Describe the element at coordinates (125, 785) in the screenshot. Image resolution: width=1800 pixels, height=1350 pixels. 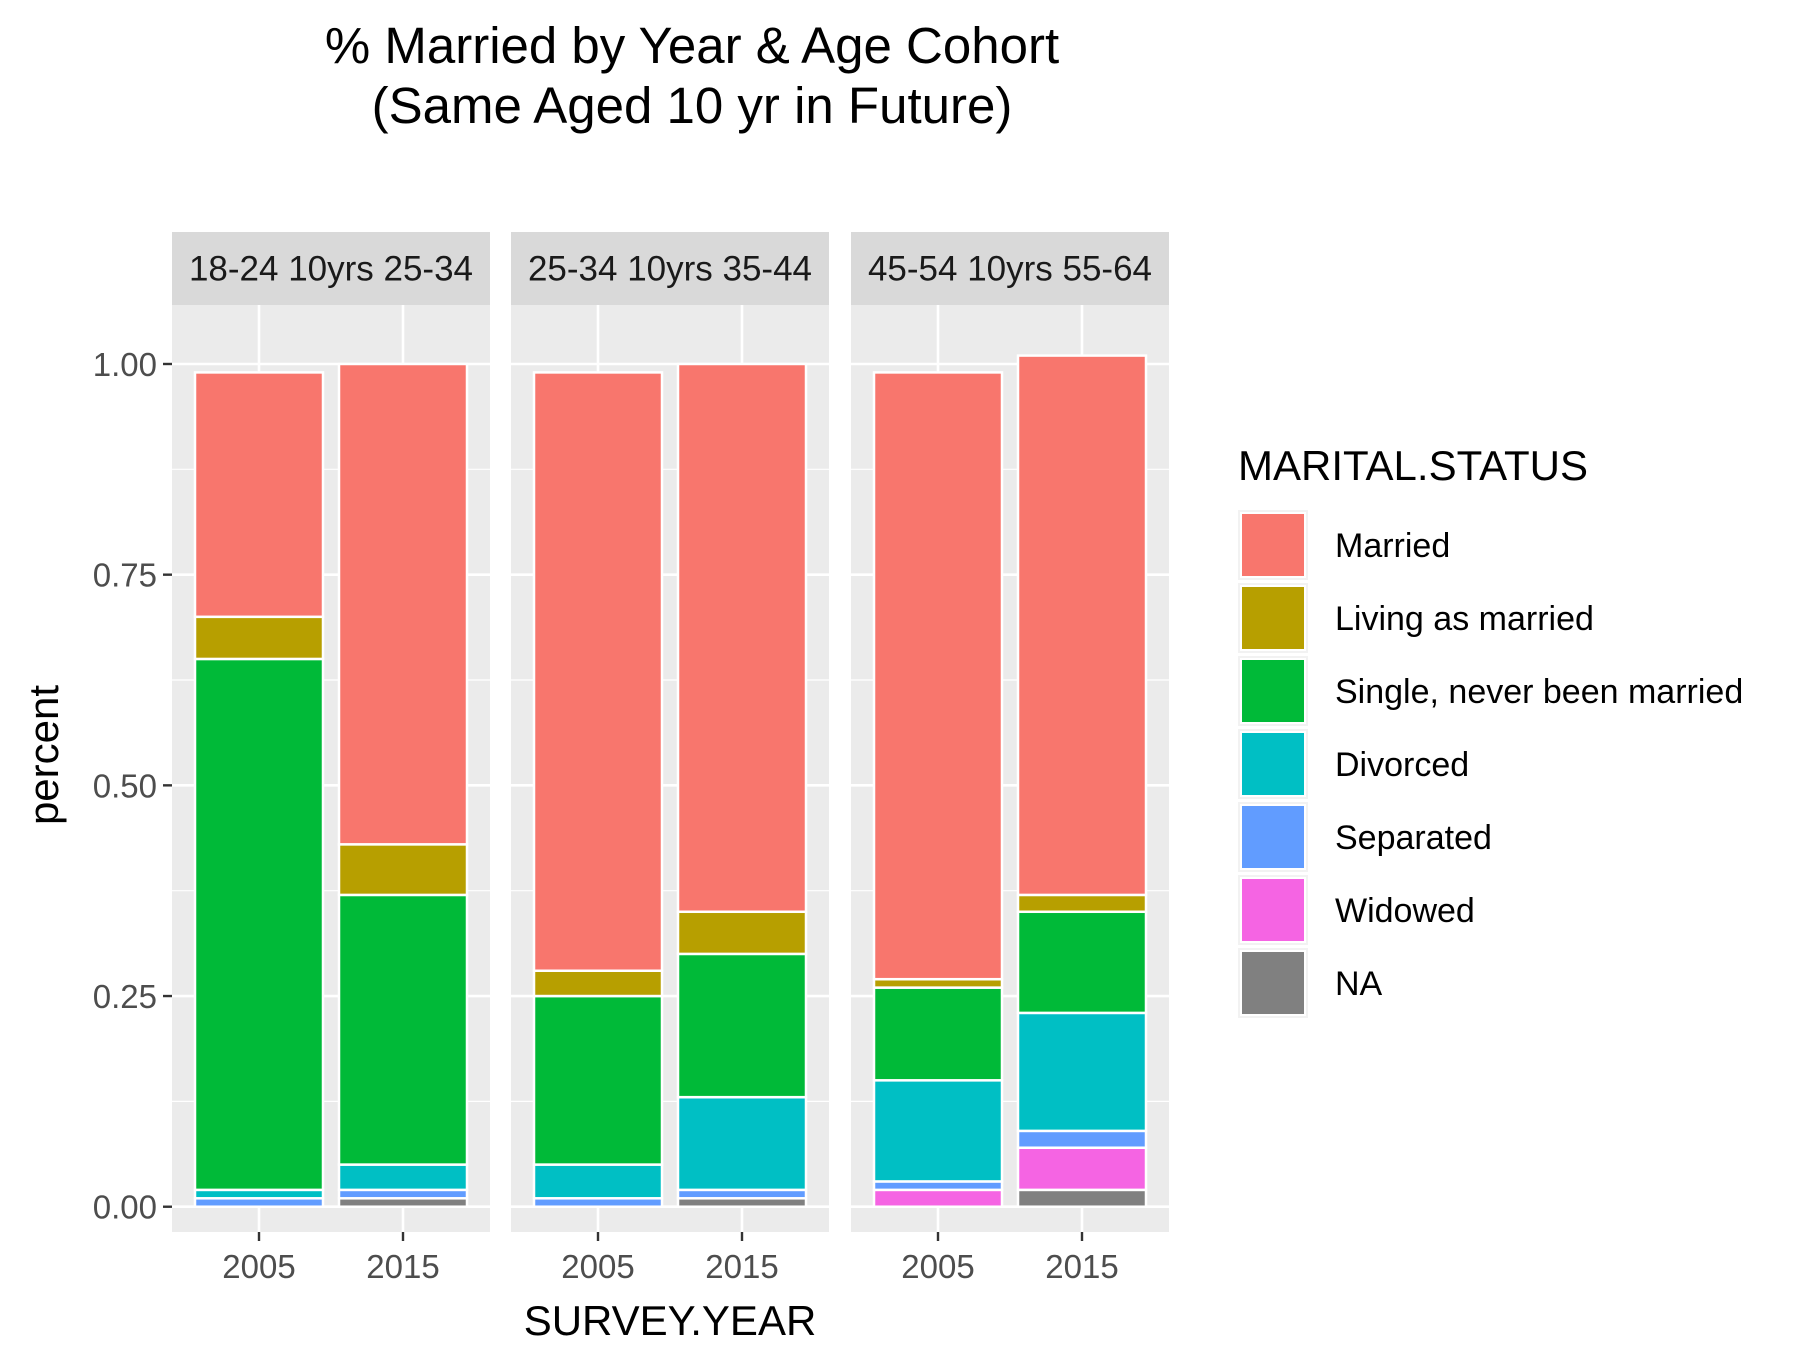
I see `y-tick-label: 0.50` at that location.